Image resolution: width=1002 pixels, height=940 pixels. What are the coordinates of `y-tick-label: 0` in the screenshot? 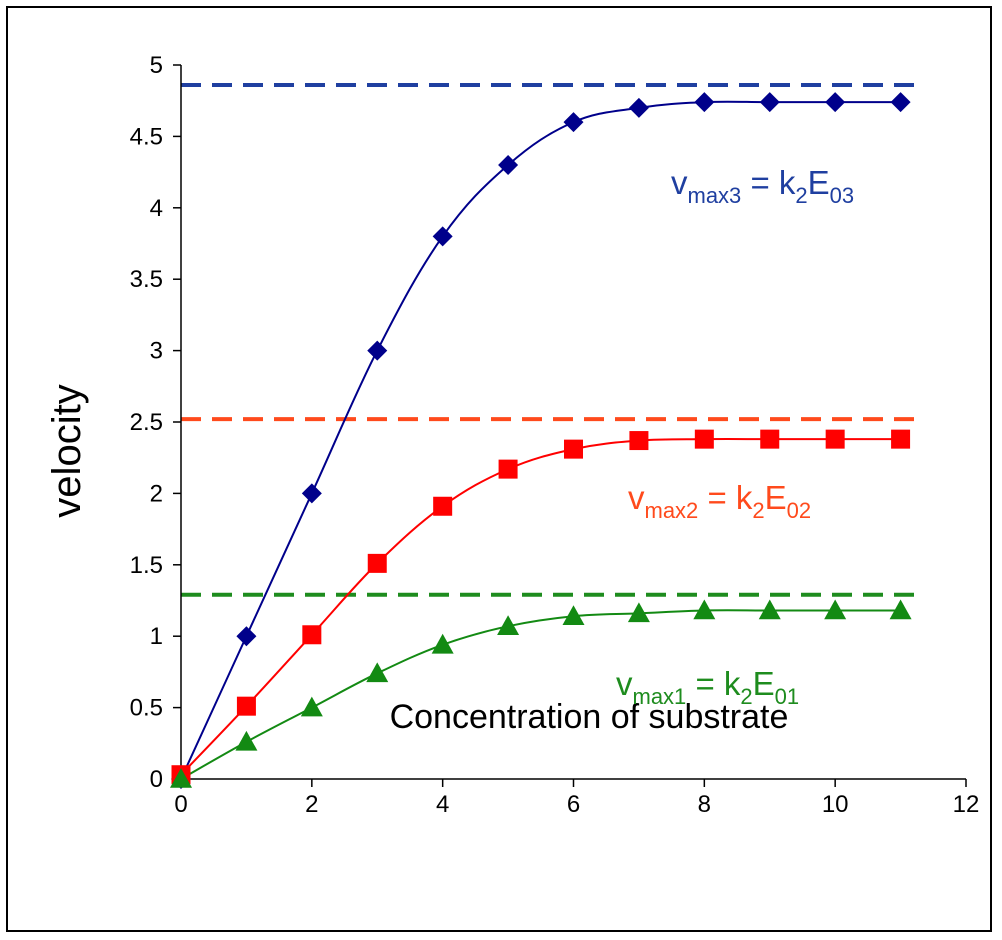 It's located at (156, 779).